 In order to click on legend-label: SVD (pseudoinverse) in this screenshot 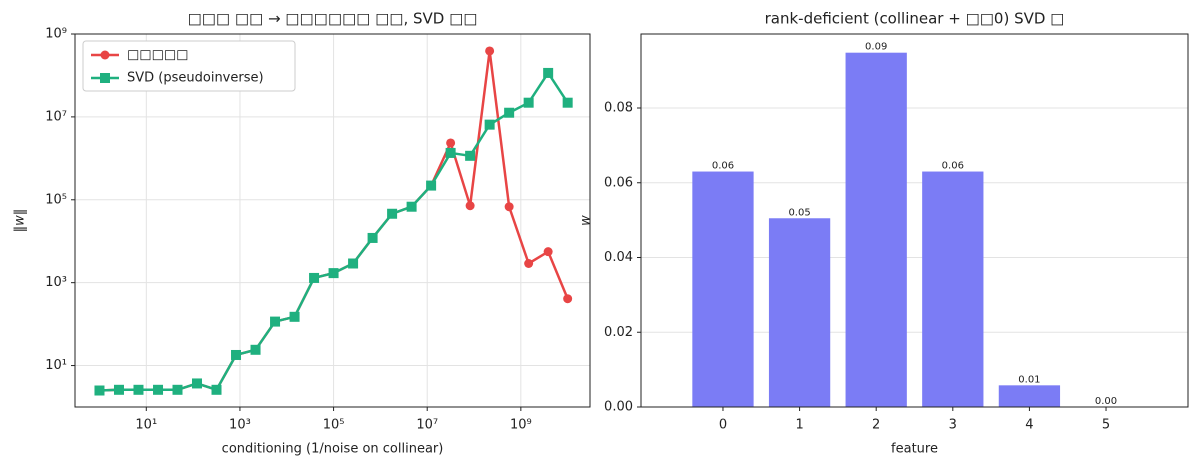, I will do `click(195, 78)`.